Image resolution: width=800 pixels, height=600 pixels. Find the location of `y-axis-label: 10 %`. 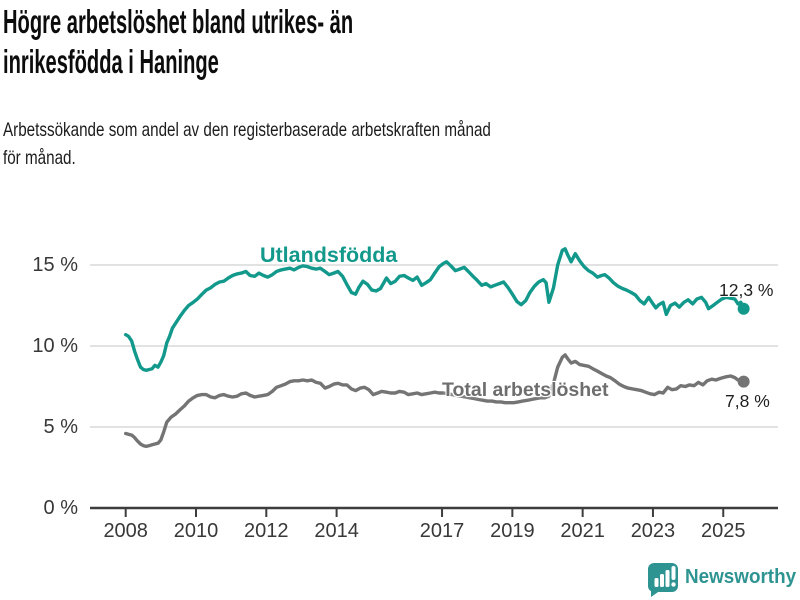

y-axis-label: 10 % is located at coordinates (55, 346).